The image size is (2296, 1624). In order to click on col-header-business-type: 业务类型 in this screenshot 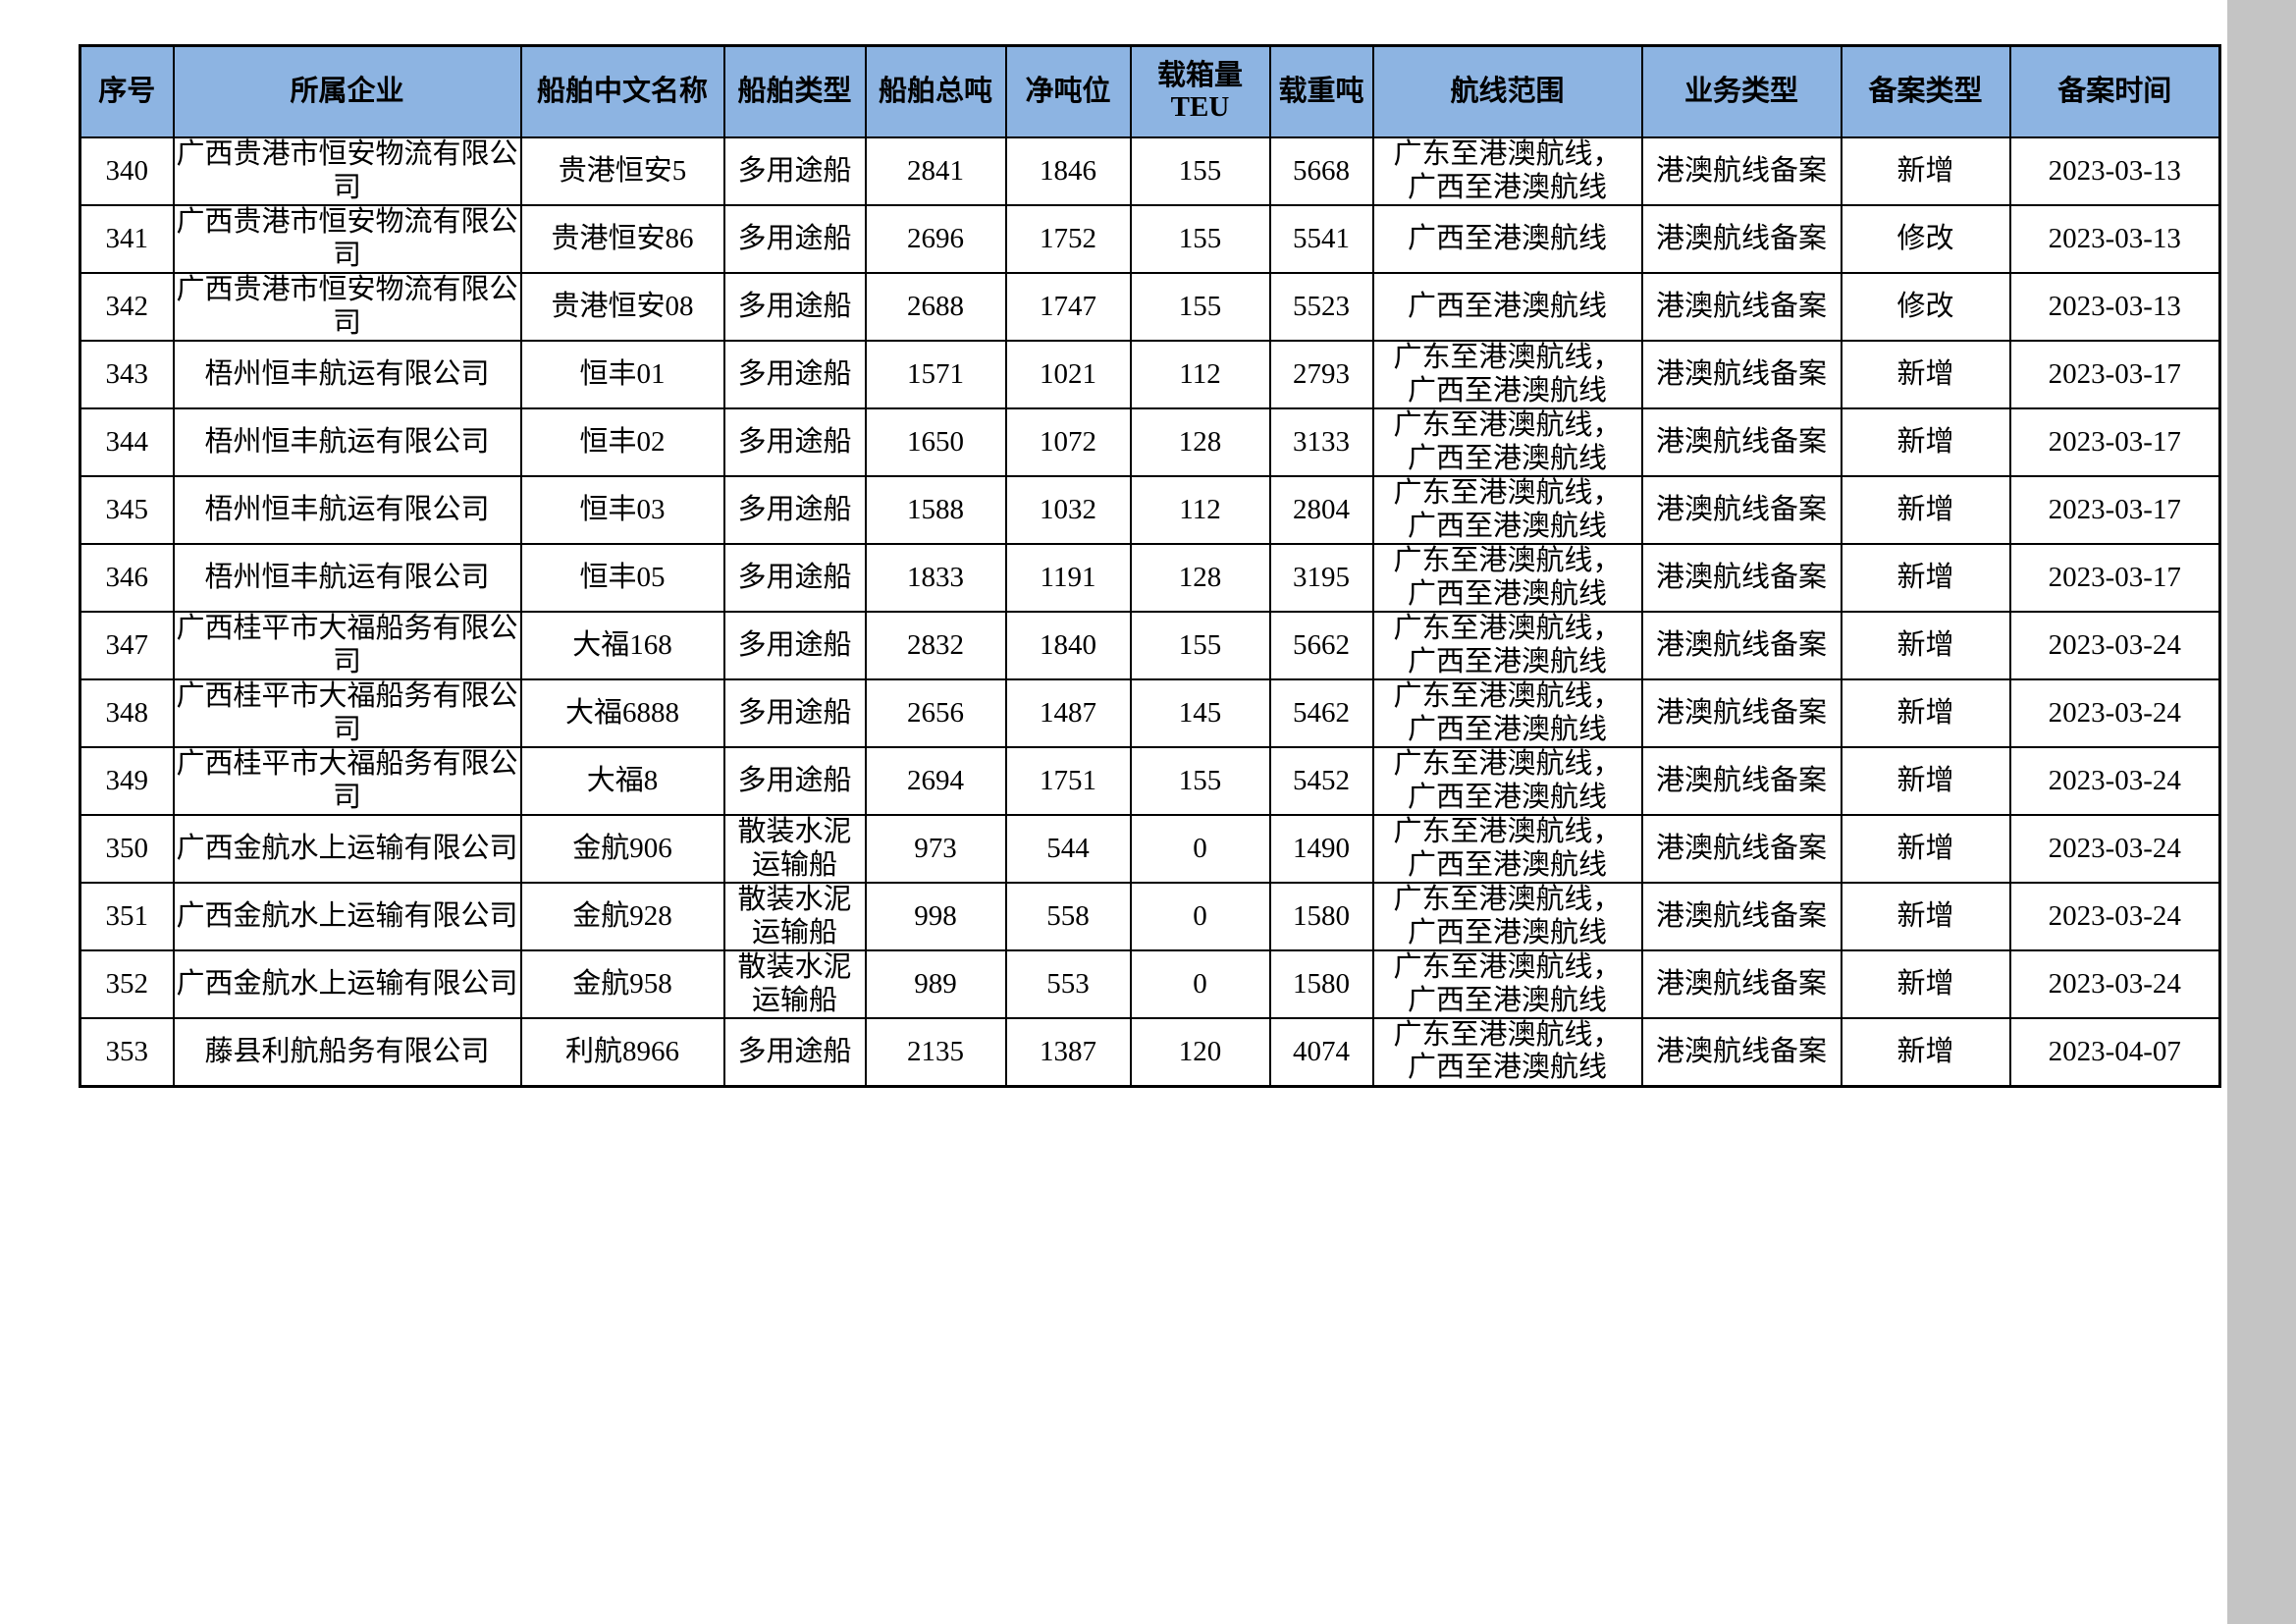, I will do `click(1741, 91)`.